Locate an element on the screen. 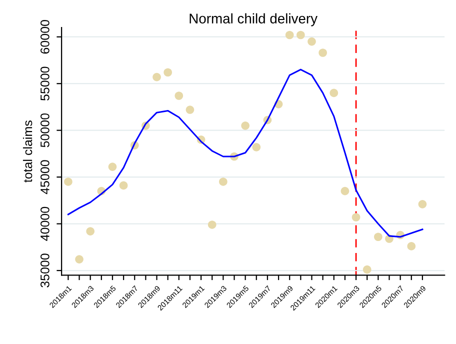 This screenshot has height=344, width=456. y-tick-label: 50000 is located at coordinates (45, 130).